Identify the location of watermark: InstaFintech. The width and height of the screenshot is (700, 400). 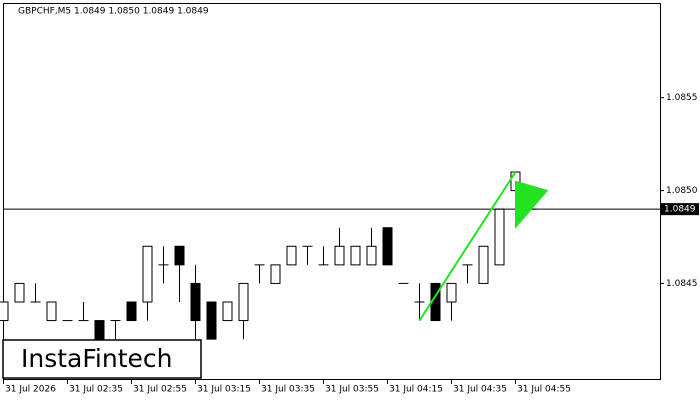
(97, 358).